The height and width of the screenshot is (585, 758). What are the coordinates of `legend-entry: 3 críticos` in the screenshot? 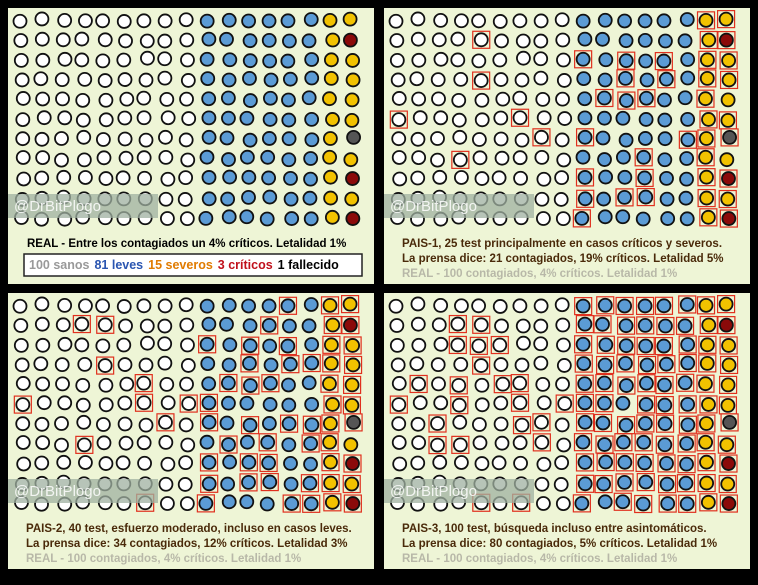 It's located at (245, 265).